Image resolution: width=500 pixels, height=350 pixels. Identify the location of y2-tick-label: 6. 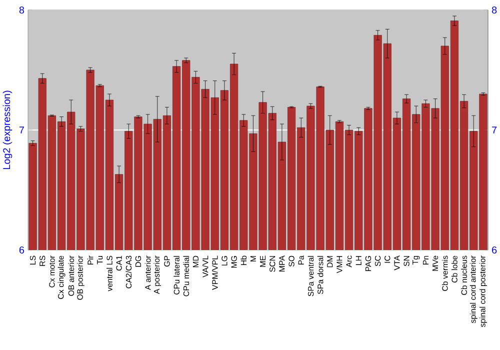
(494, 250).